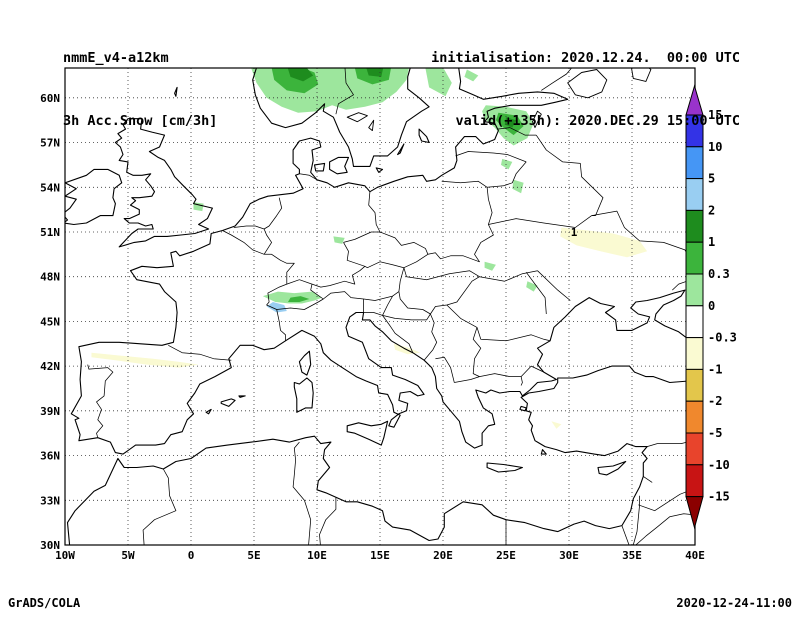 The image size is (800, 622). Describe the element at coordinates (50, 98) in the screenshot. I see `y-axis-label: 60N` at that location.